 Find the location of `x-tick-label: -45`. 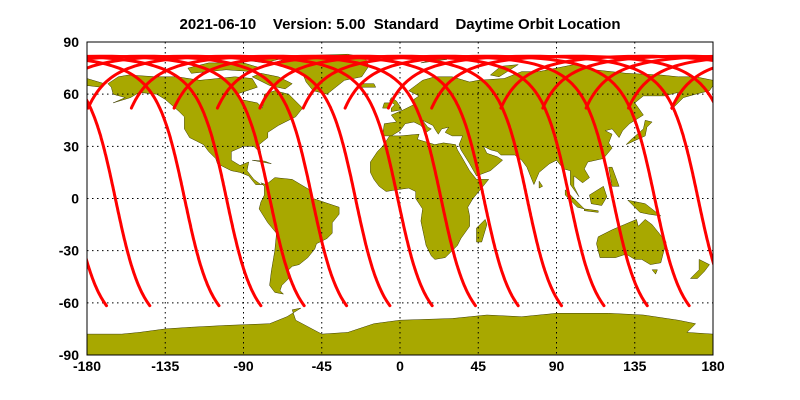

x-tick-label: -45 is located at coordinates (322, 366).